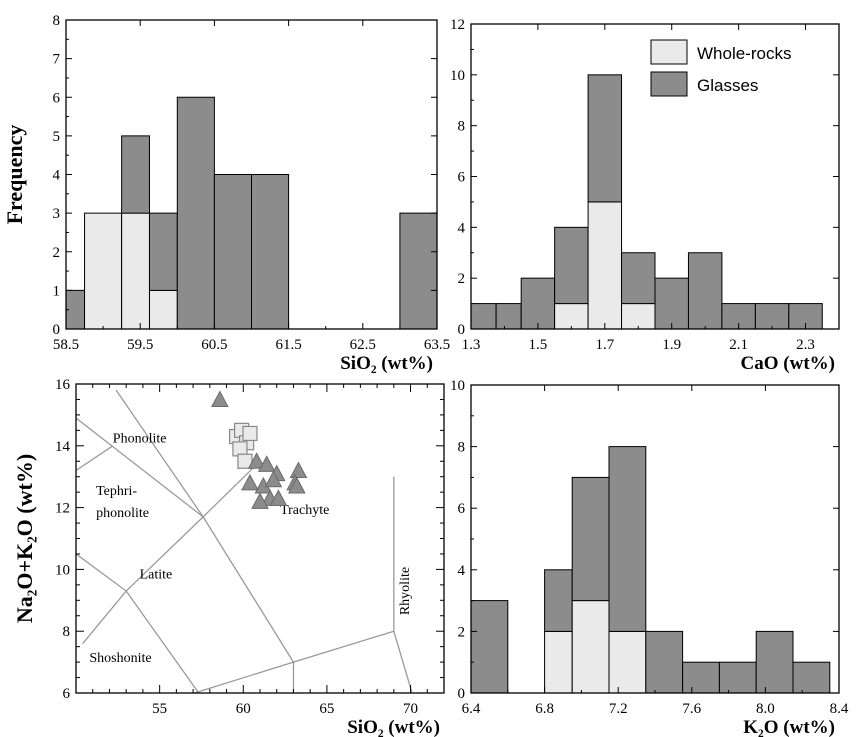 This screenshot has width=858, height=737. What do you see at coordinates (140, 345) in the screenshot?
I see `x-tick-label: 59.5` at bounding box center [140, 345].